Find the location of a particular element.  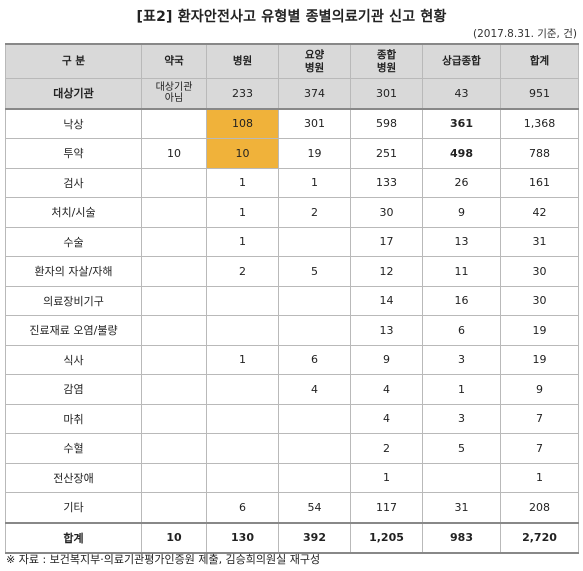

table-row: 투약 10 10 19 251 498 788 is located at coordinates (292, 153).